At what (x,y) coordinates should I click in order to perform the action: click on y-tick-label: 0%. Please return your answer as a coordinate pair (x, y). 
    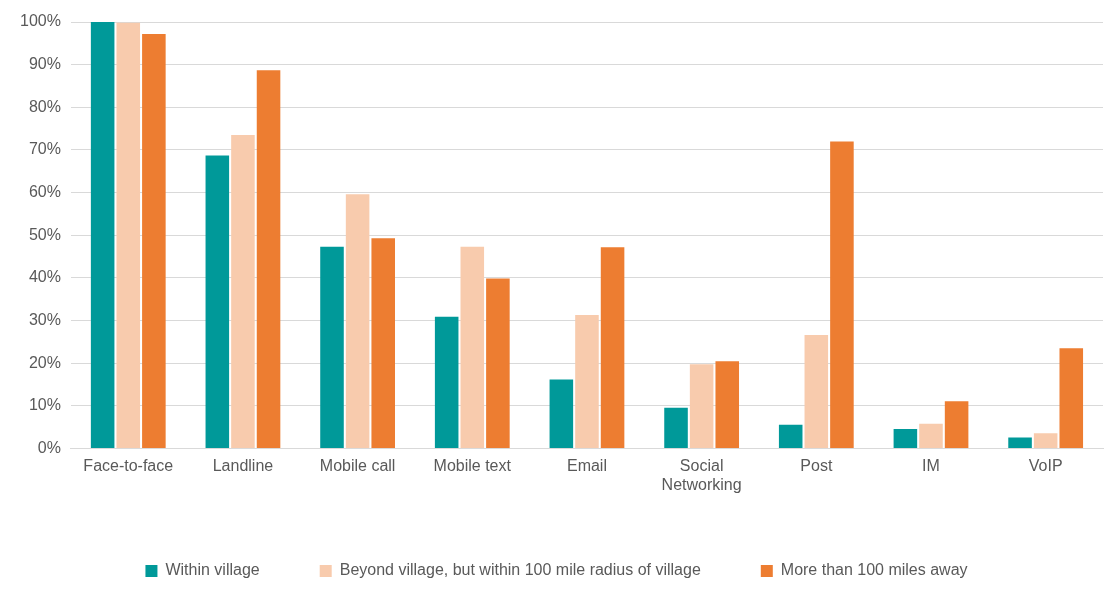
    Looking at the image, I should click on (49, 448).